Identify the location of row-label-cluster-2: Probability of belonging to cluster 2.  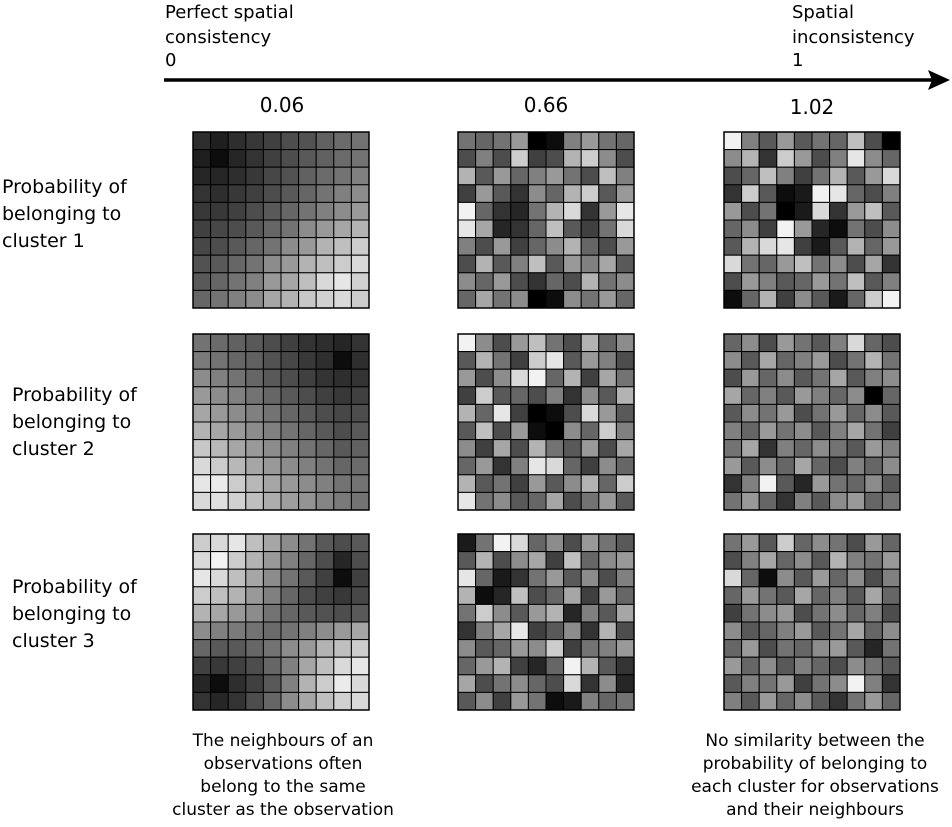
(74, 422).